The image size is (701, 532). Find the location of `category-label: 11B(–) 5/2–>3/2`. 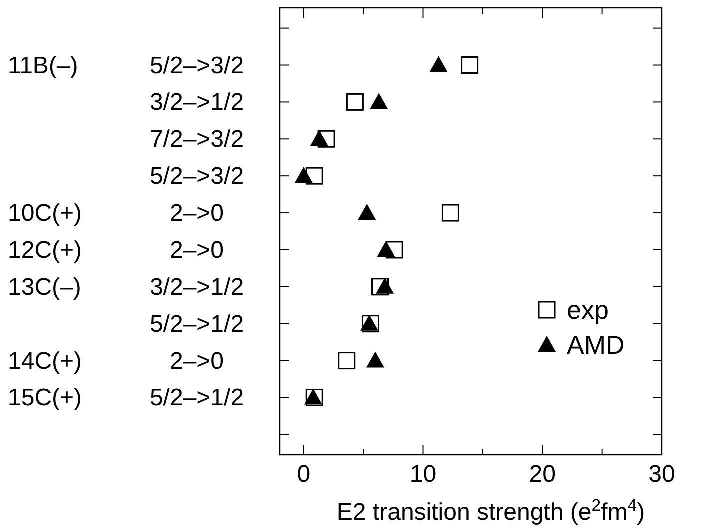

category-label: 11B(–) 5/2–>3/2 is located at coordinates (126, 66).